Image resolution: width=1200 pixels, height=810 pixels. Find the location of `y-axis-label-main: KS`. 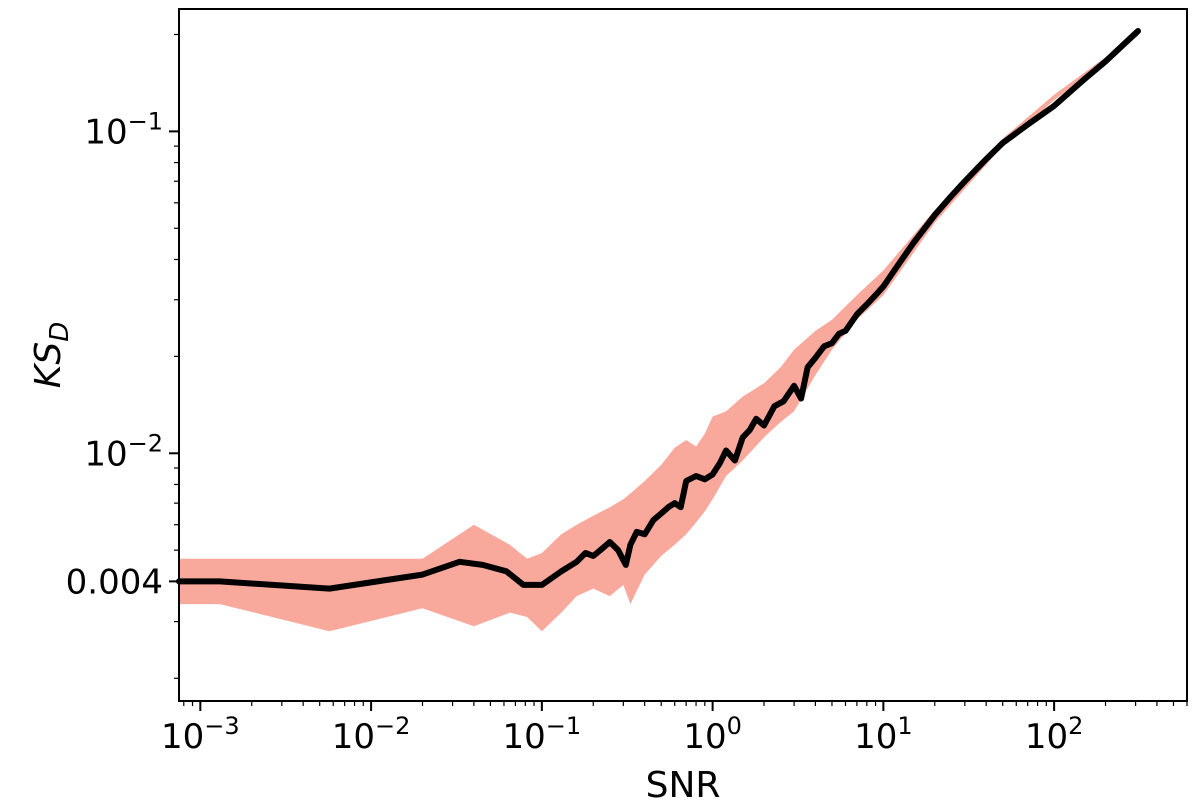

y-axis-label-main: KS is located at coordinates (48, 365).